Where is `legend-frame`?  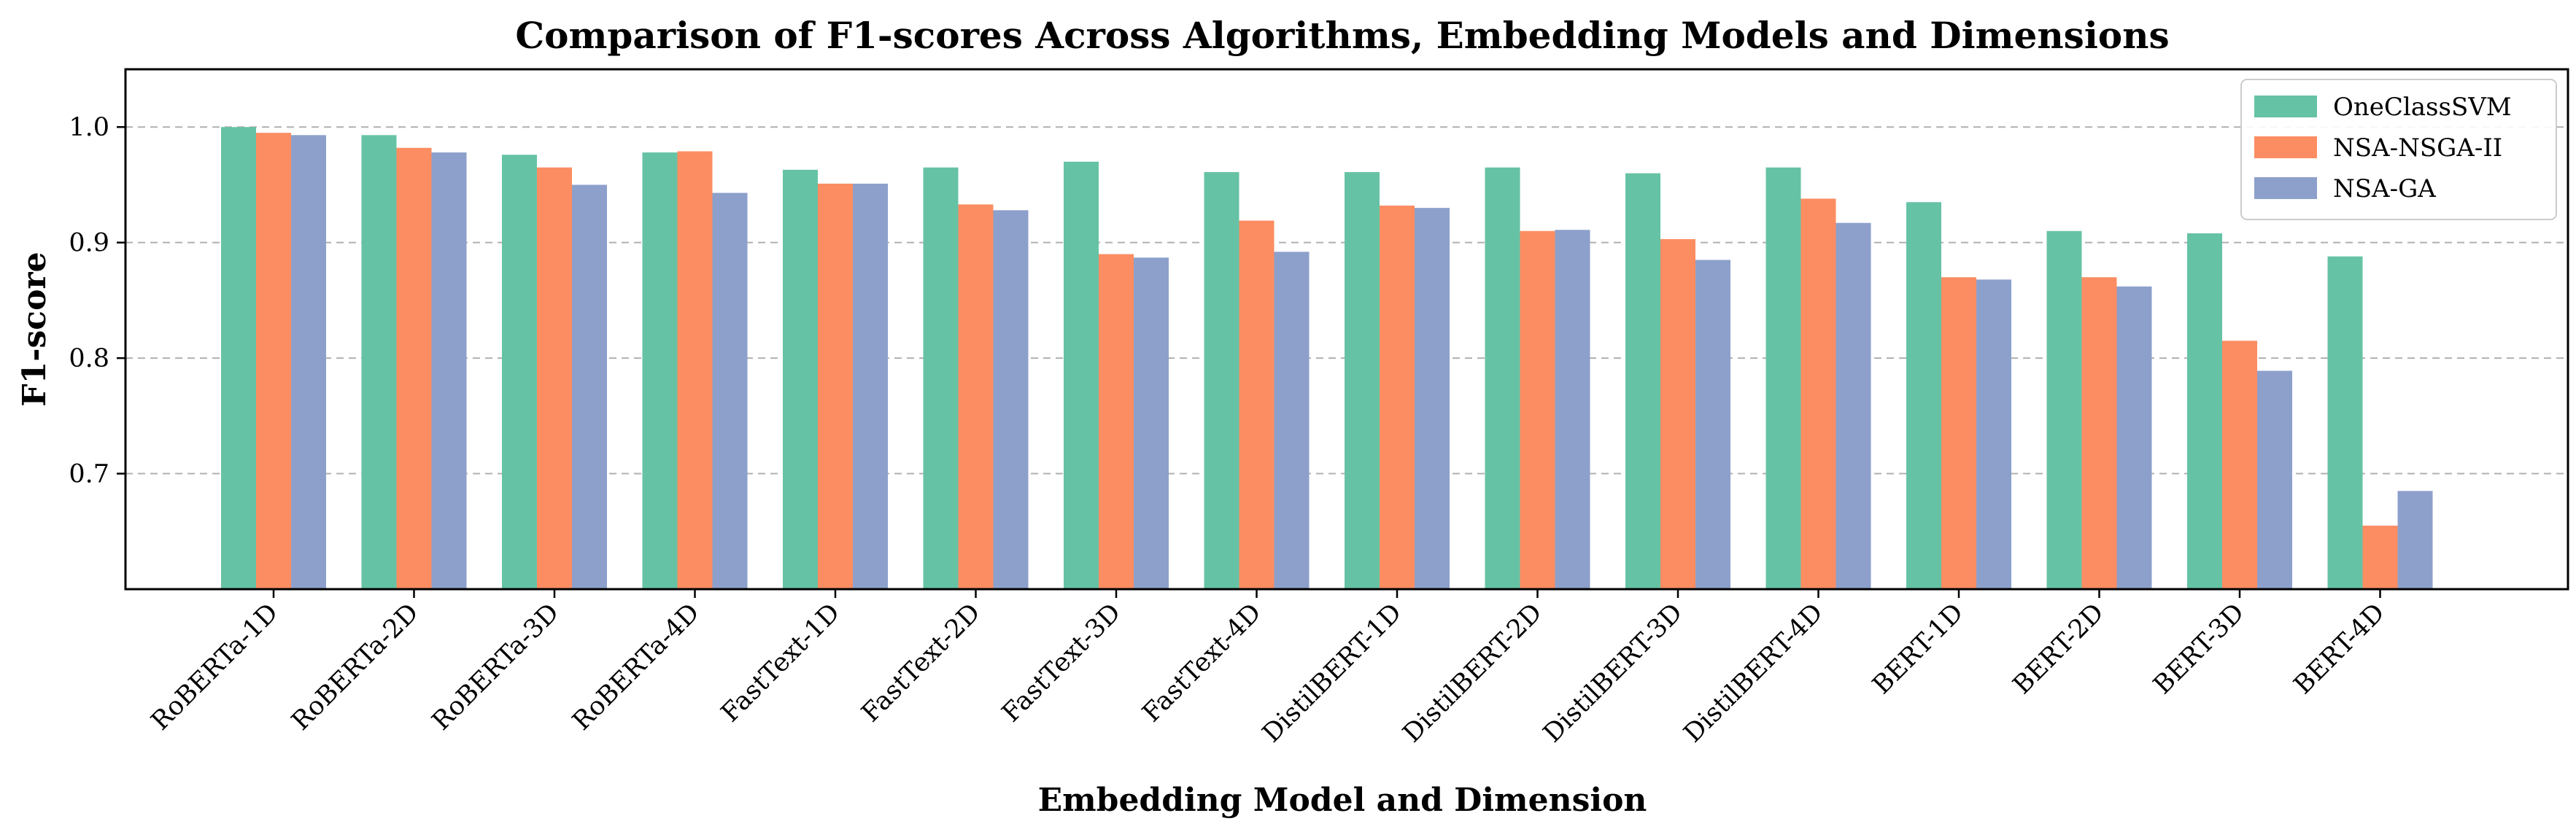 legend-frame is located at coordinates (2398, 149).